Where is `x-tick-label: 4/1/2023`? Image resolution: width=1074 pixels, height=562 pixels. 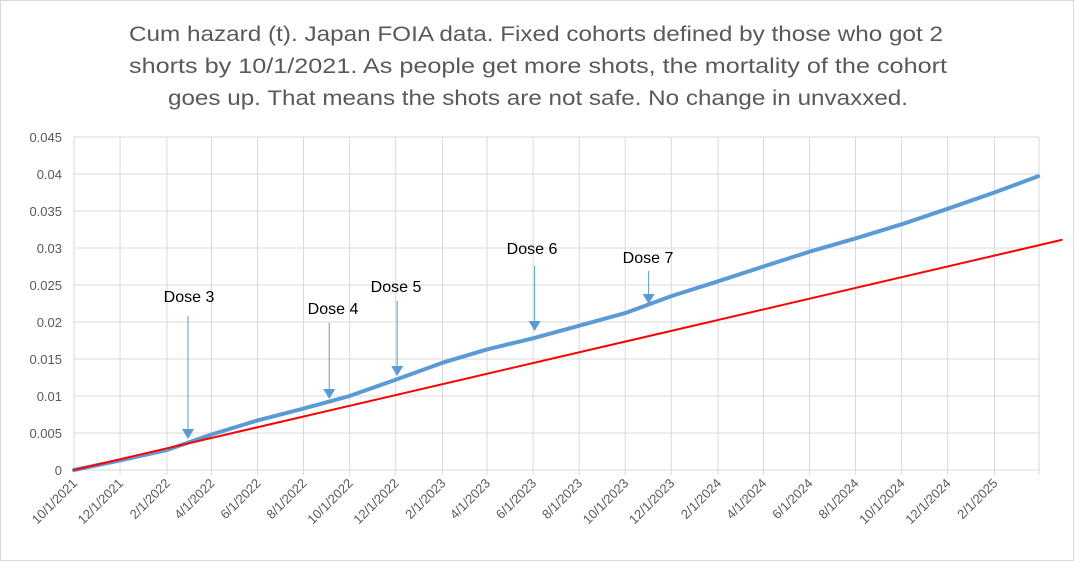 x-tick-label: 4/1/2023 is located at coordinates (470, 499).